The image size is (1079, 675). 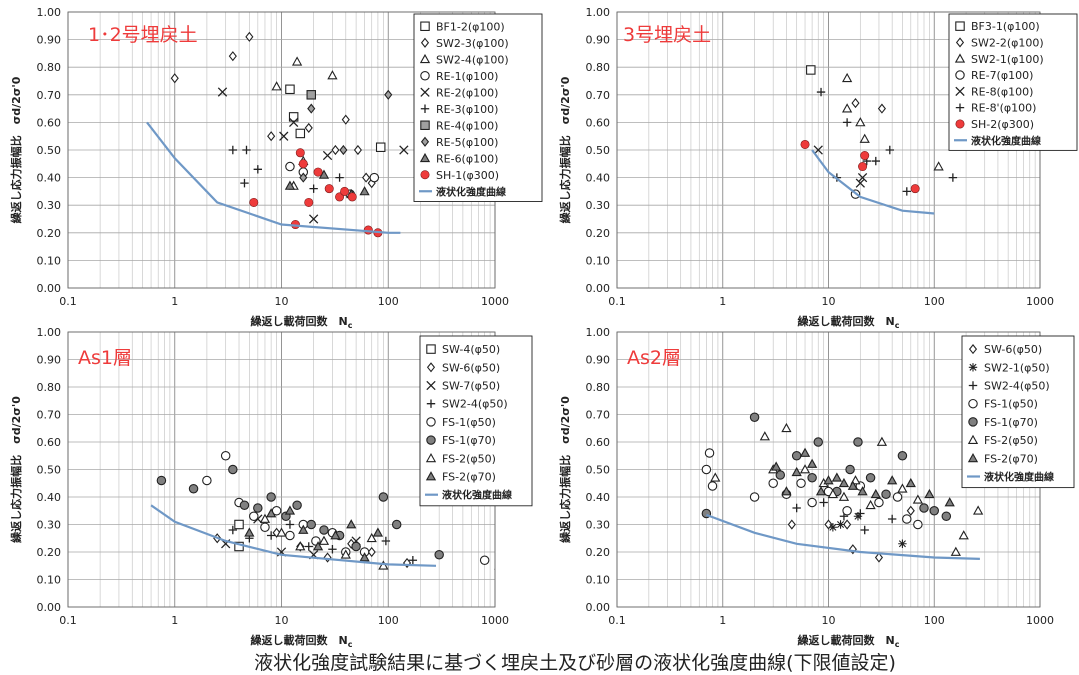 What do you see at coordinates (388, 301) in the screenshot?
I see `x-tick-label: 100` at bounding box center [388, 301].